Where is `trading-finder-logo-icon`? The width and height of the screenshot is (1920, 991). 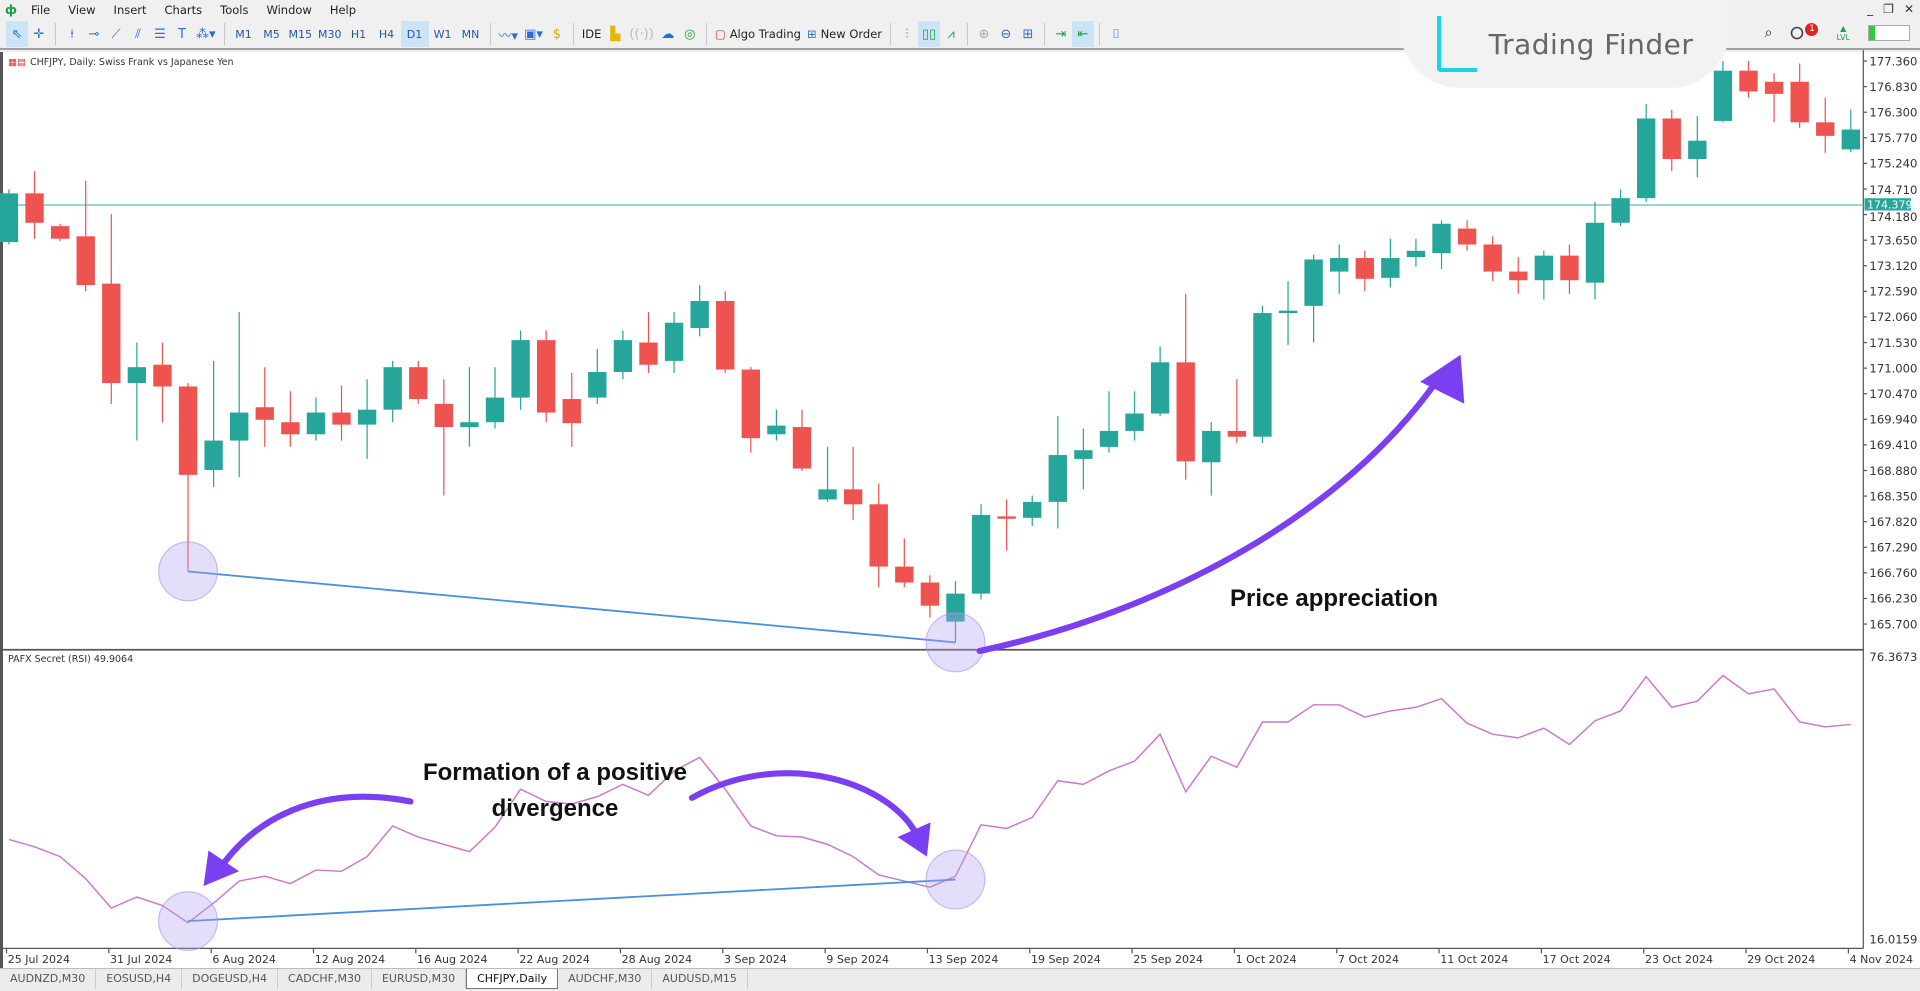
trading-finder-logo-icon is located at coordinates (1456, 44).